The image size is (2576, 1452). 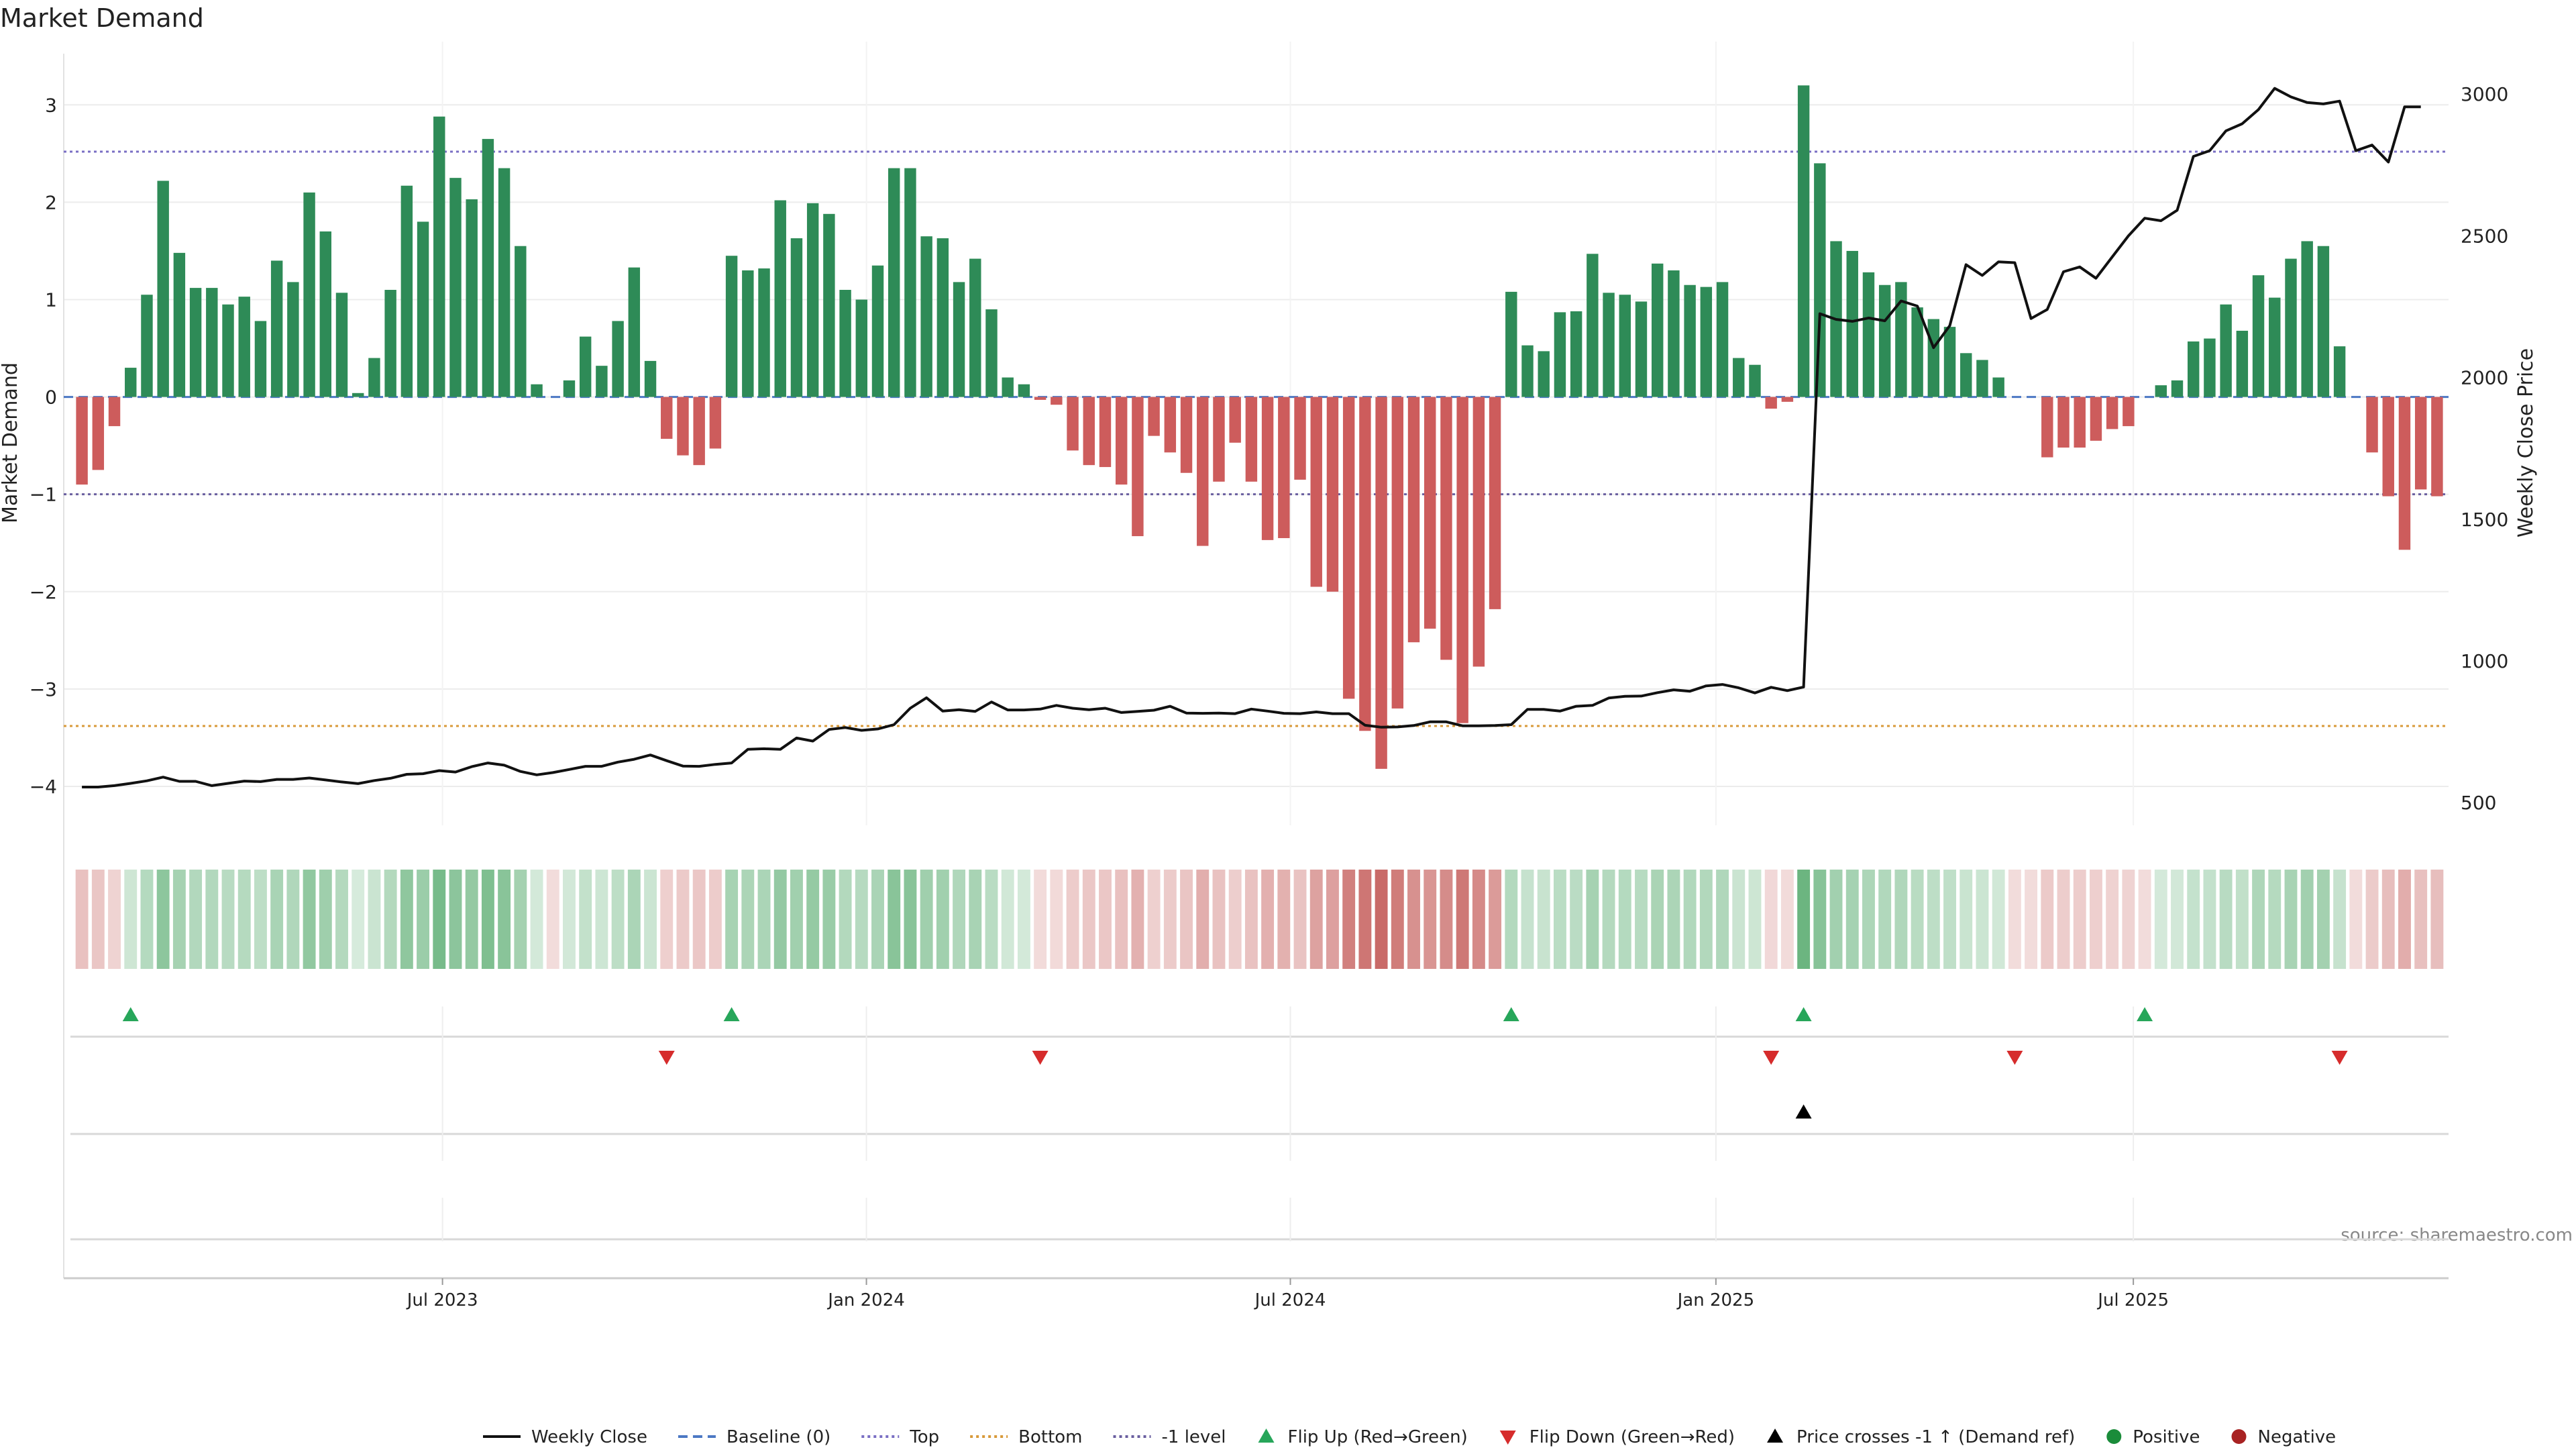 What do you see at coordinates (1921, 1437) in the screenshot?
I see `legend-item: Price crosses -1 ↑ (Demand ref)` at bounding box center [1921, 1437].